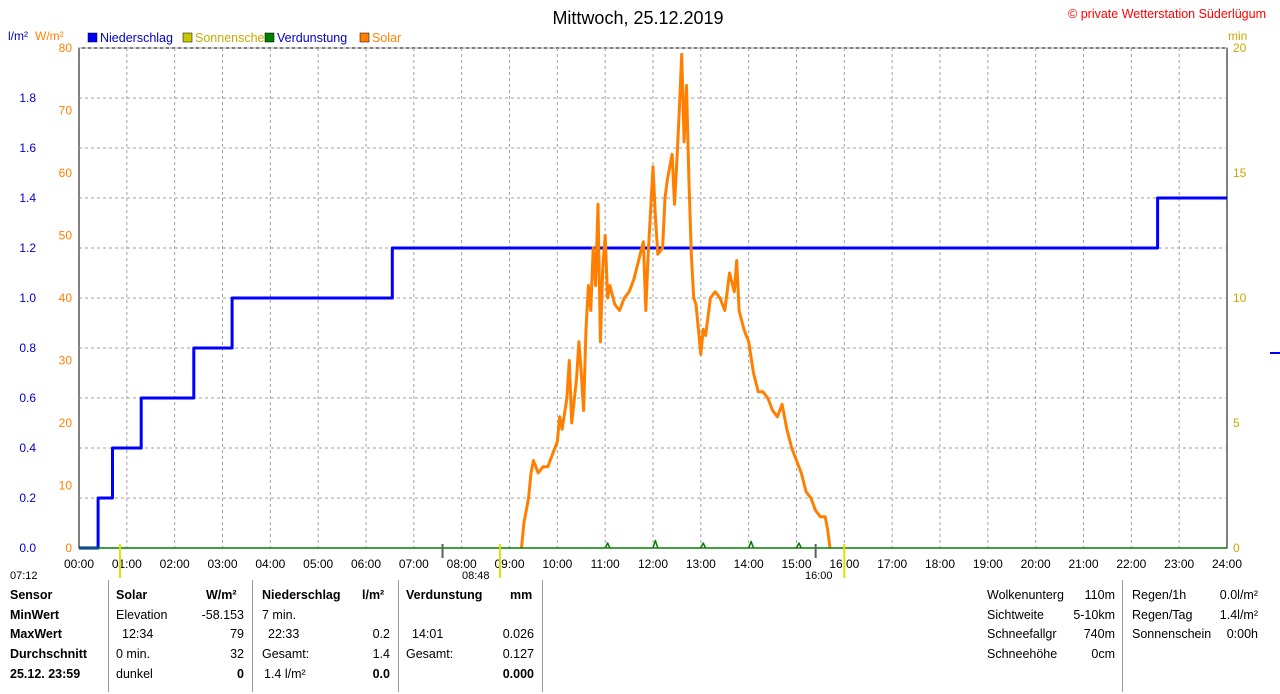  What do you see at coordinates (940, 564) in the screenshot?
I see `x-tick: 18:00` at bounding box center [940, 564].